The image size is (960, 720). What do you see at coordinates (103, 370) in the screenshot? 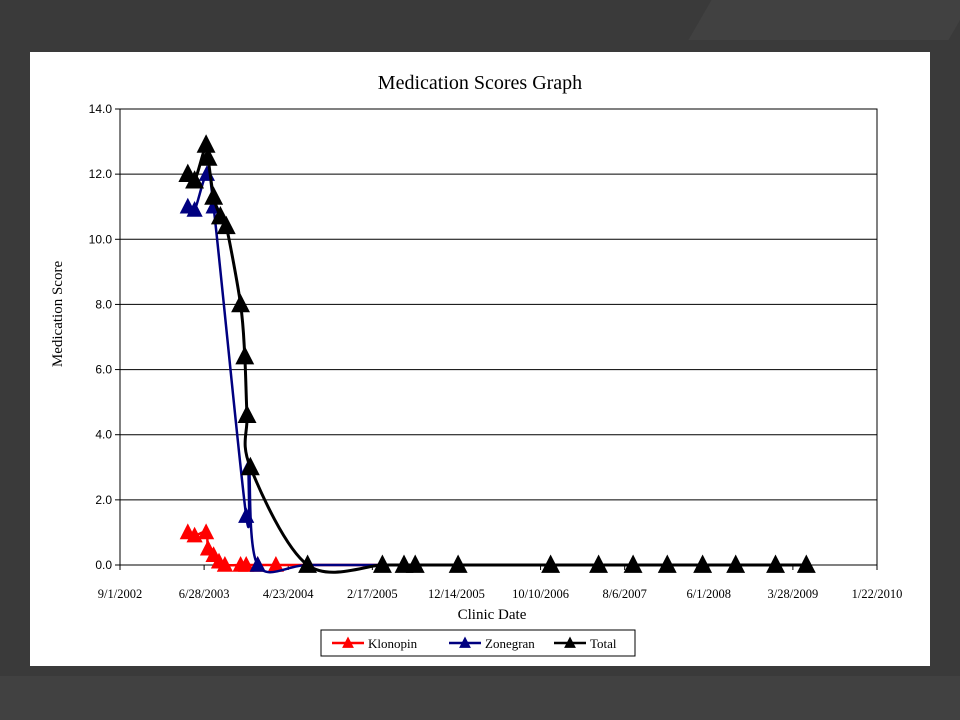
I see `y-tick-label: 6.0` at bounding box center [103, 370].